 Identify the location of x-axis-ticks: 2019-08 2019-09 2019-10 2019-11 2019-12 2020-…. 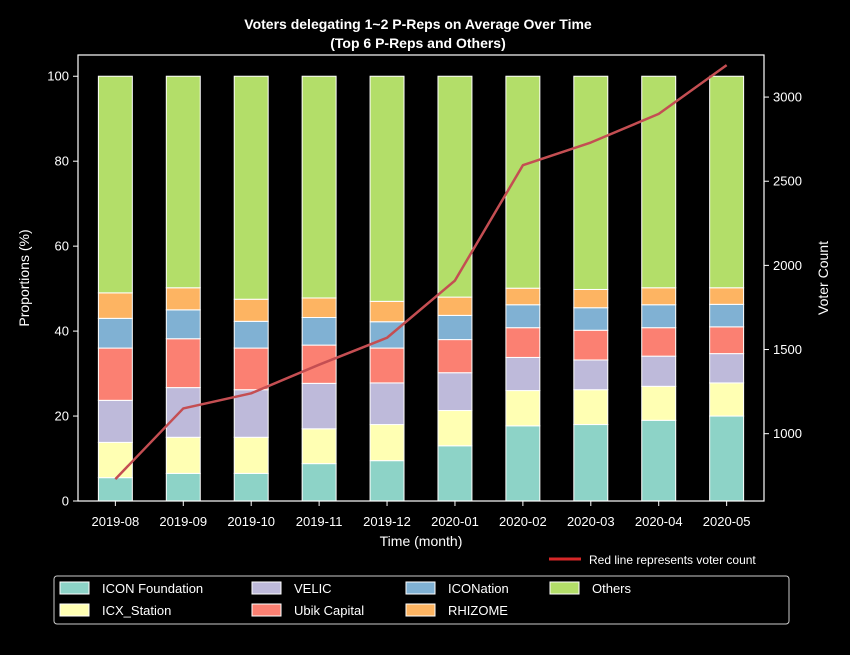
(421, 515).